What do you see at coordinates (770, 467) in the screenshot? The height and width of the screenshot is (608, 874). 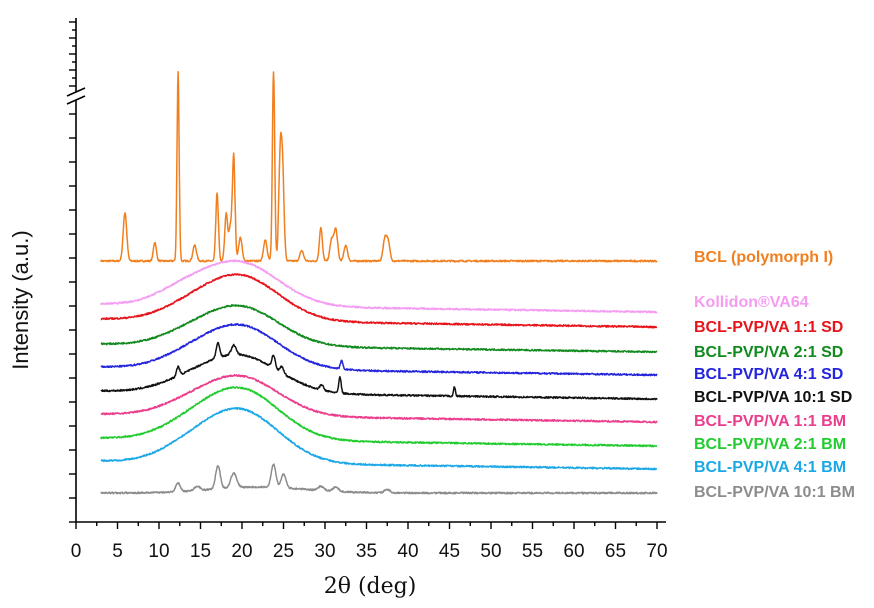 I see `legend-entry: BCL-PVP/VA 4:1 BM` at bounding box center [770, 467].